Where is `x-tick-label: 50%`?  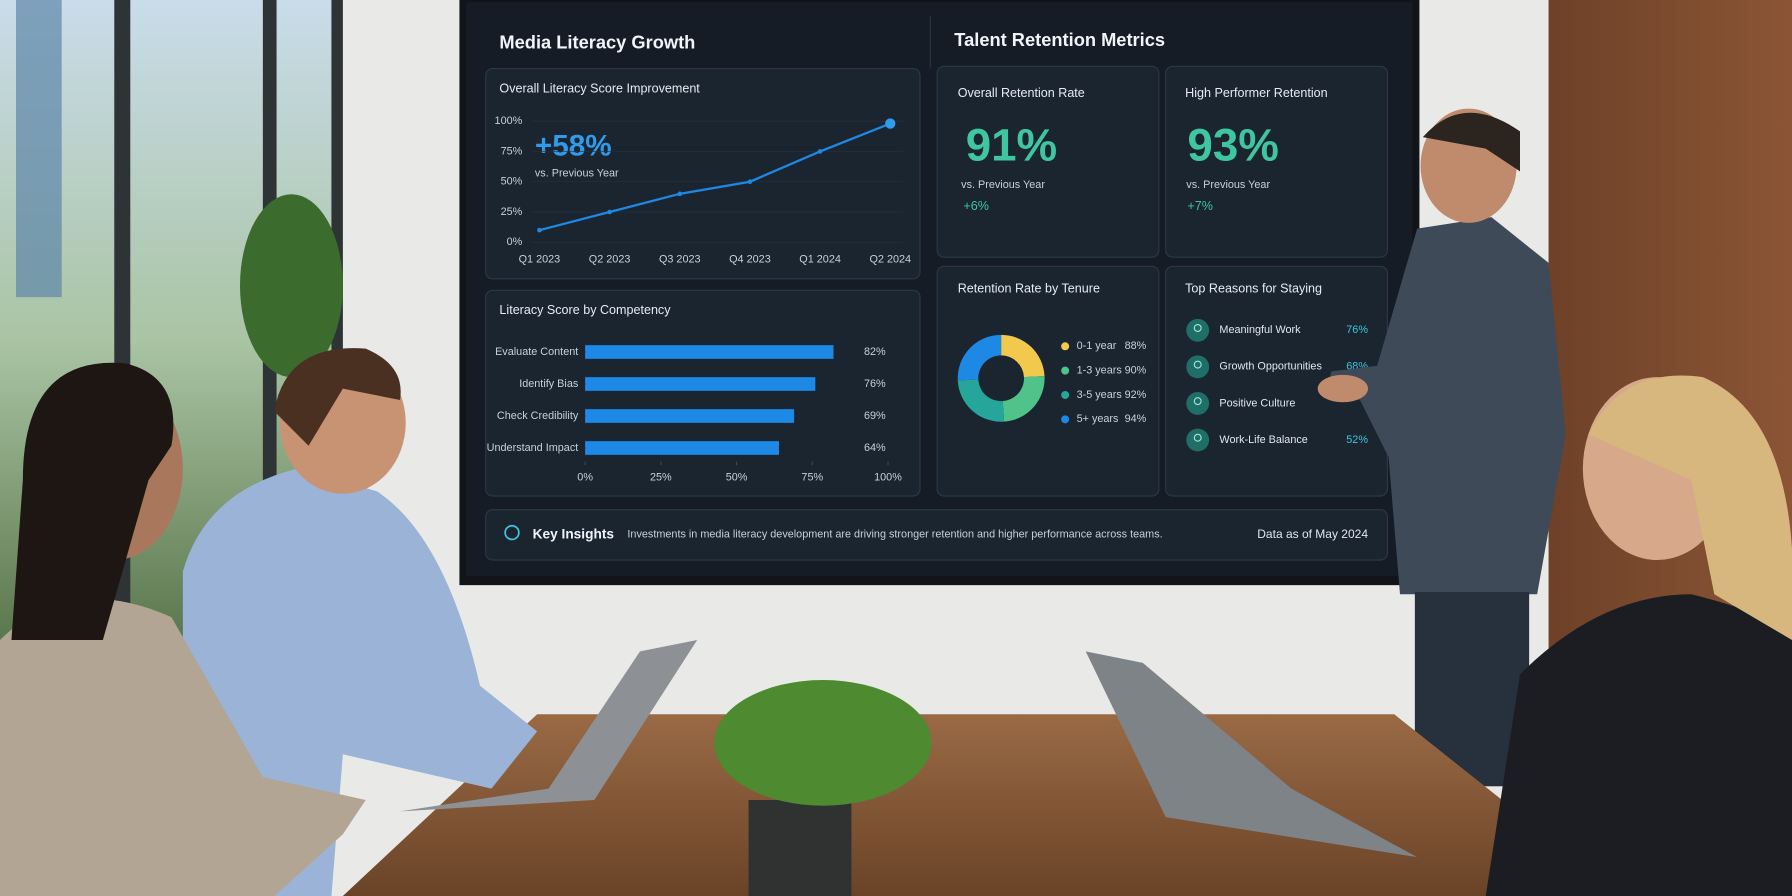
x-tick-label: 50% is located at coordinates (737, 478).